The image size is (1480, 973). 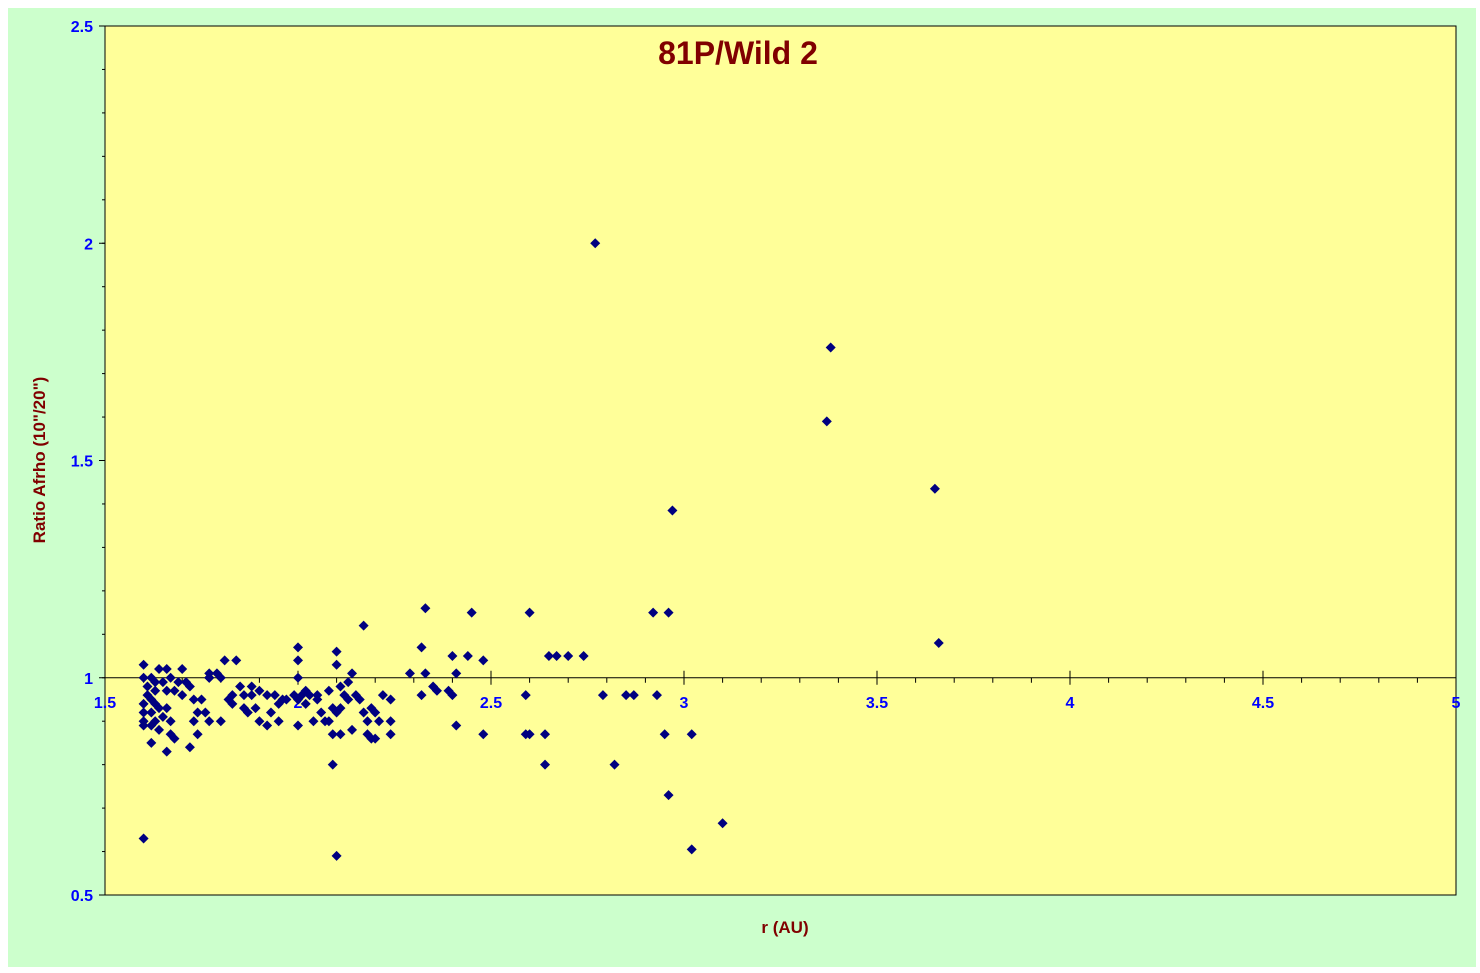 What do you see at coordinates (1263, 703) in the screenshot?
I see `x-tick-label: 4.5` at bounding box center [1263, 703].